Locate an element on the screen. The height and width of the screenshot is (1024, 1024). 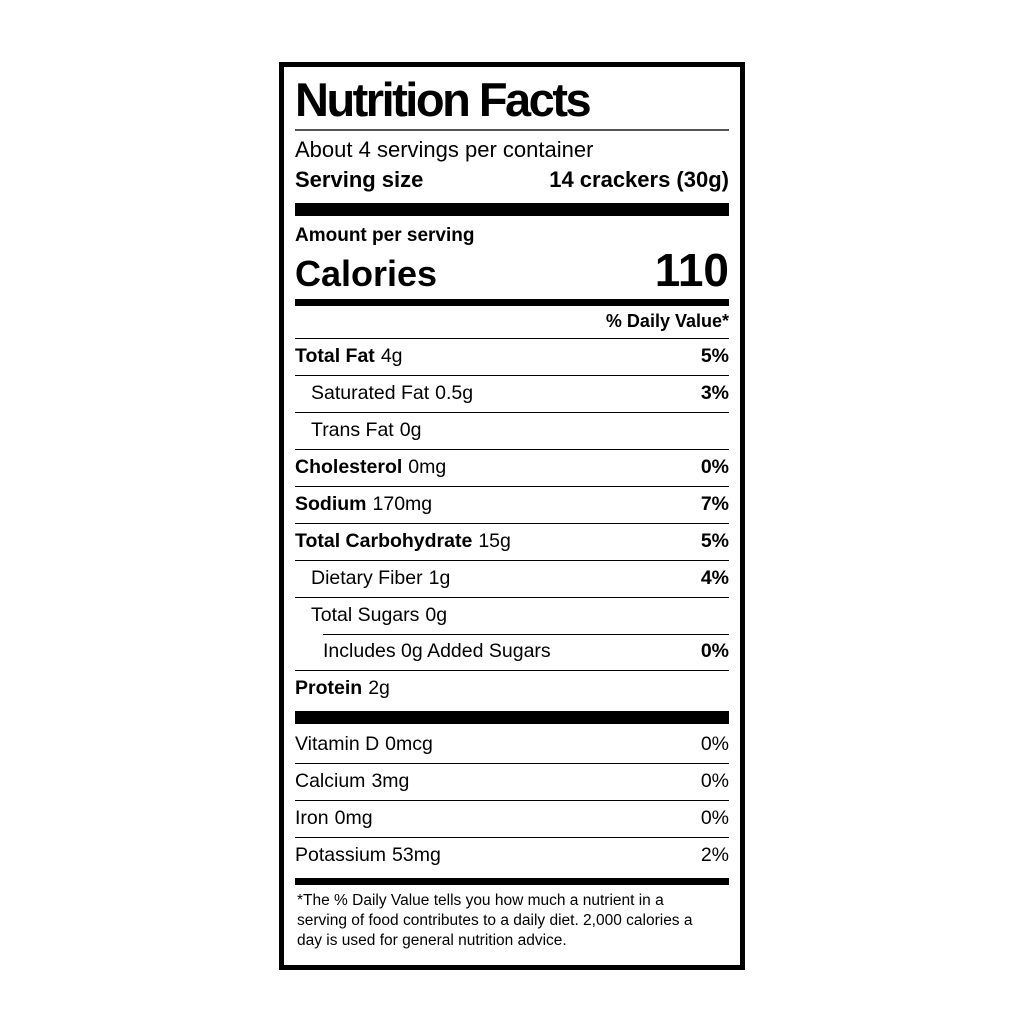
vitamin-row-vitamin-d: Vitamin D 0mcg 0% is located at coordinates (512, 743).